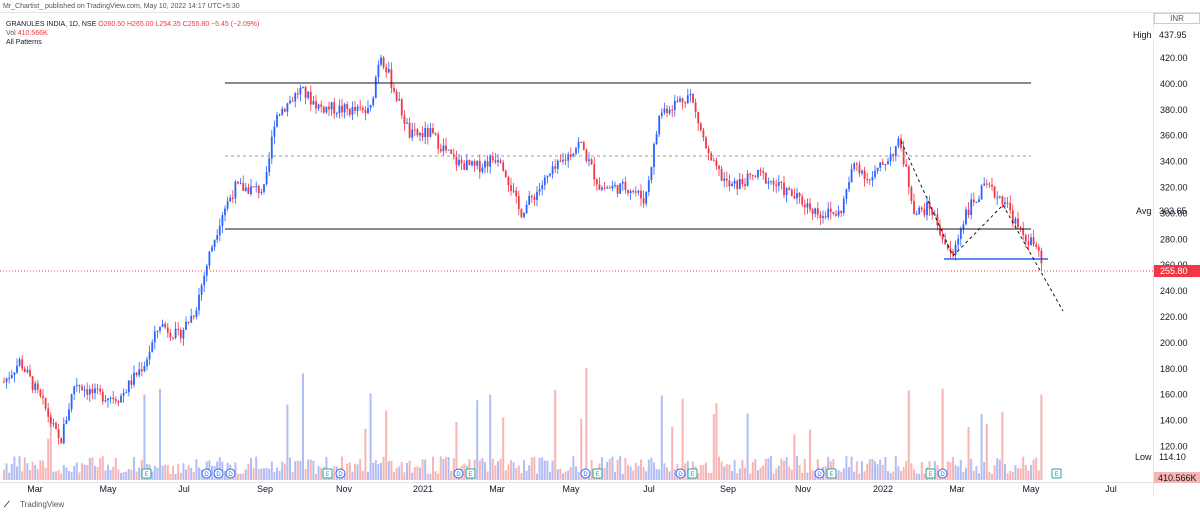 The image size is (1200, 513). What do you see at coordinates (1174, 162) in the screenshot?
I see `price-tick-label: 340.00` at bounding box center [1174, 162].